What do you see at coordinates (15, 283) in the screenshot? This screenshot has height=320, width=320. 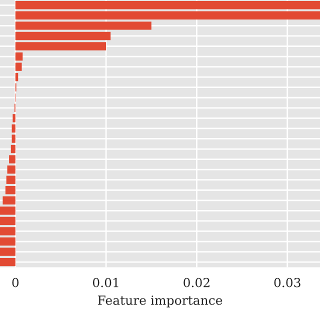 I see `x-tick-label: 0` at bounding box center [15, 283].